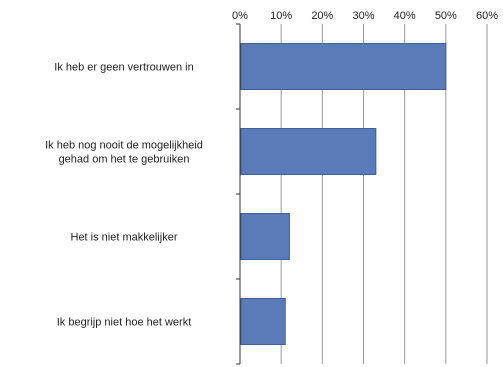 The height and width of the screenshot is (367, 503). I want to click on x-tick-label: 50%, so click(446, 16).